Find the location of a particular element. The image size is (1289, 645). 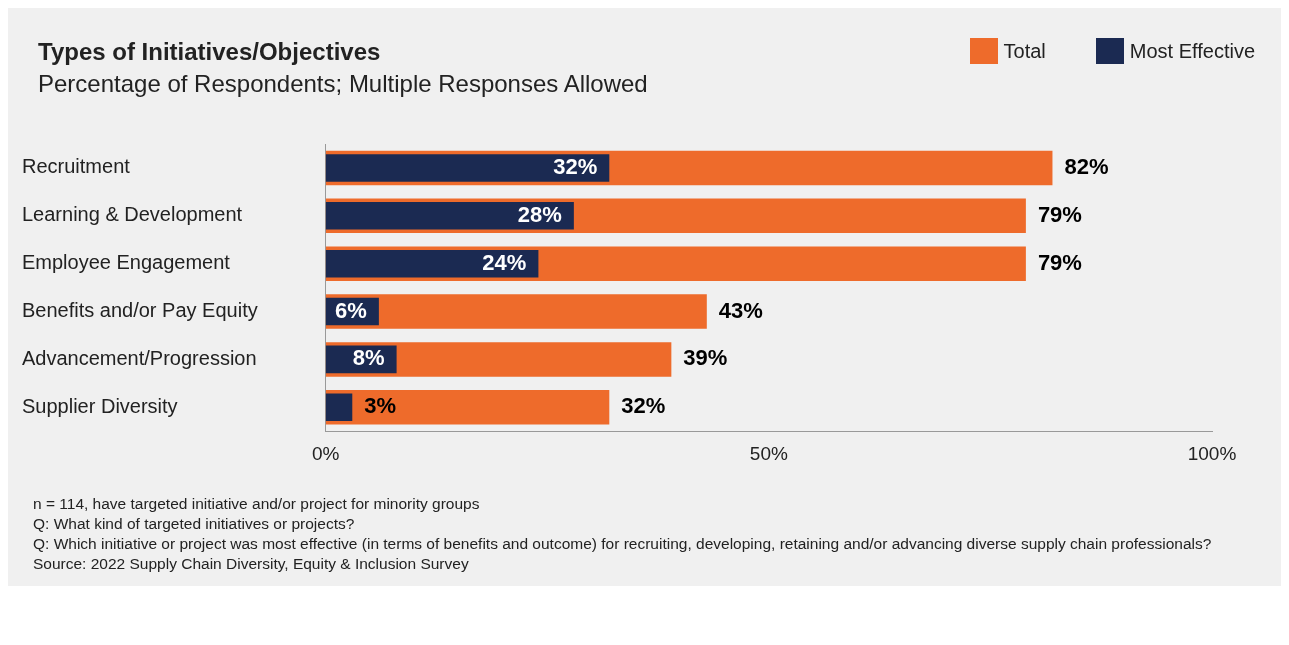

data-label: 82% is located at coordinates (1086, 166).